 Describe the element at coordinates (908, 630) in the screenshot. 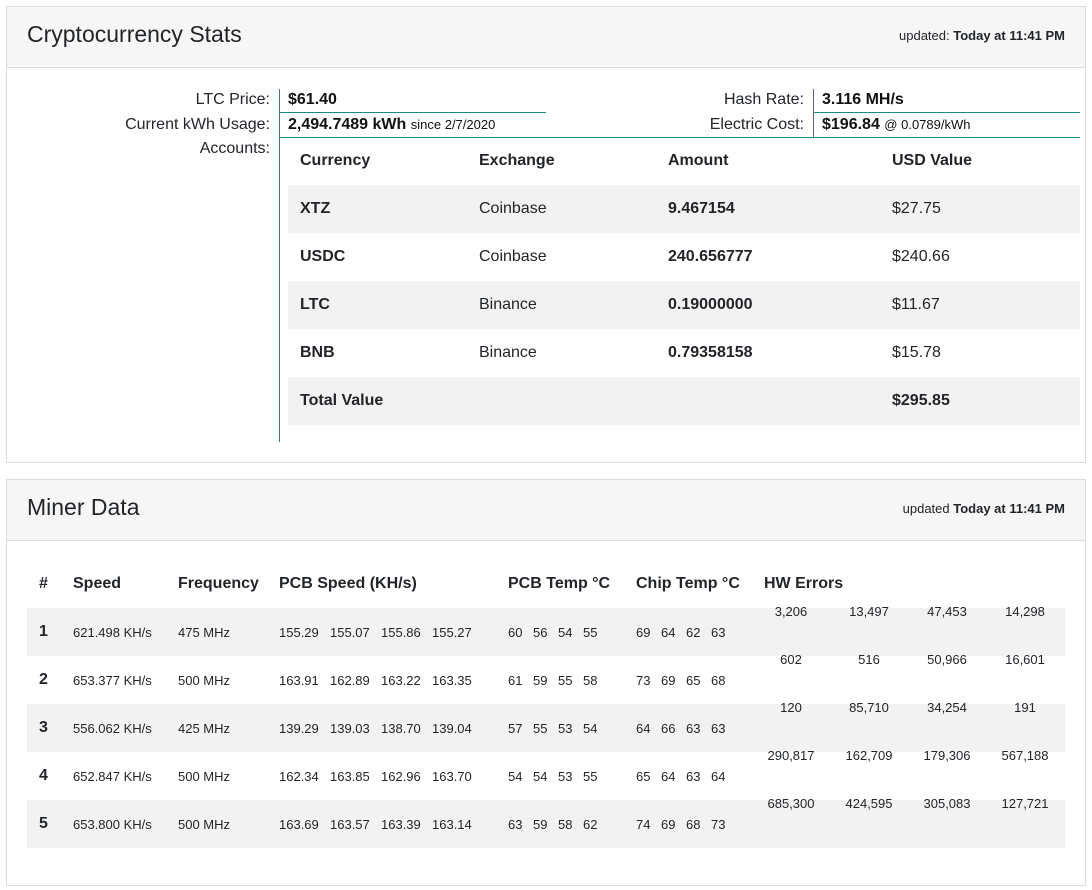

I see `miner-hw-errors: 3,206 13,497 47,453 14,298` at that location.